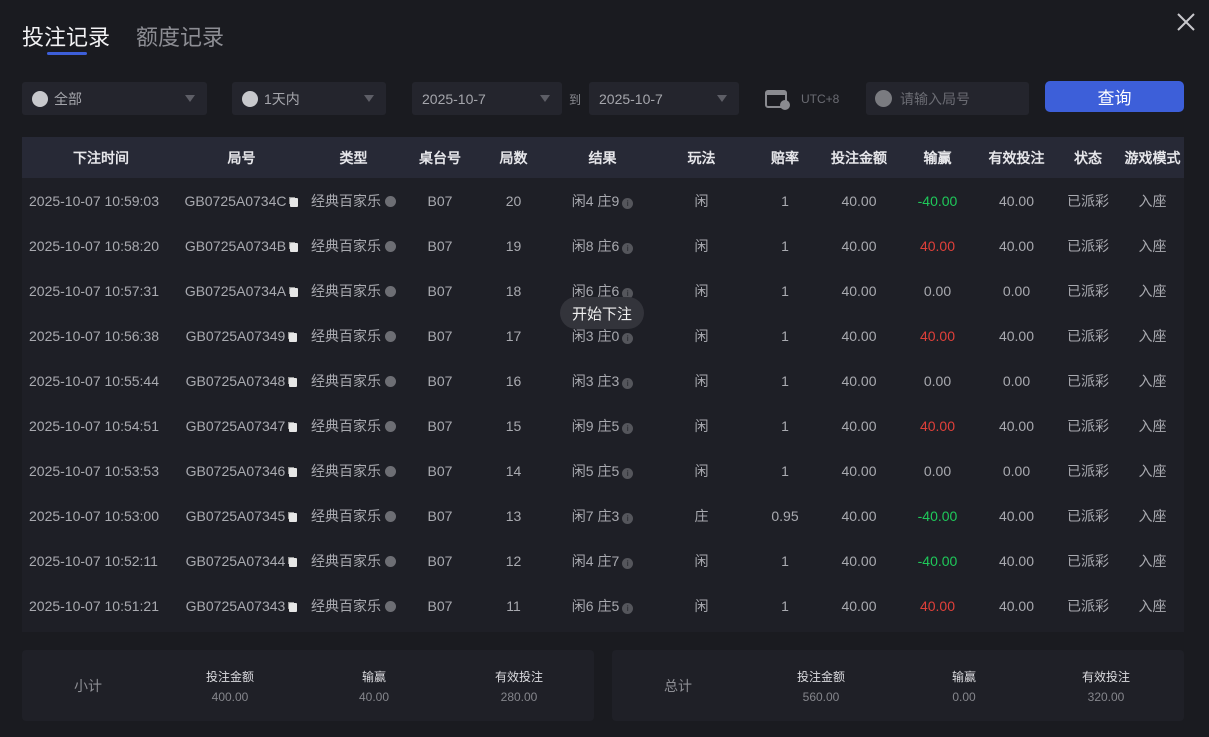 The image size is (1209, 737). Describe the element at coordinates (631, 98) in the screenshot. I see `date-to-value: 2025-10-7` at that location.